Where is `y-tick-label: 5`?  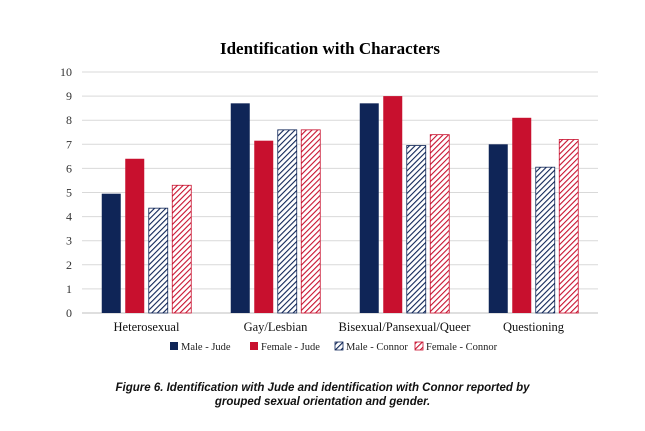 y-tick-label: 5 is located at coordinates (69, 193).